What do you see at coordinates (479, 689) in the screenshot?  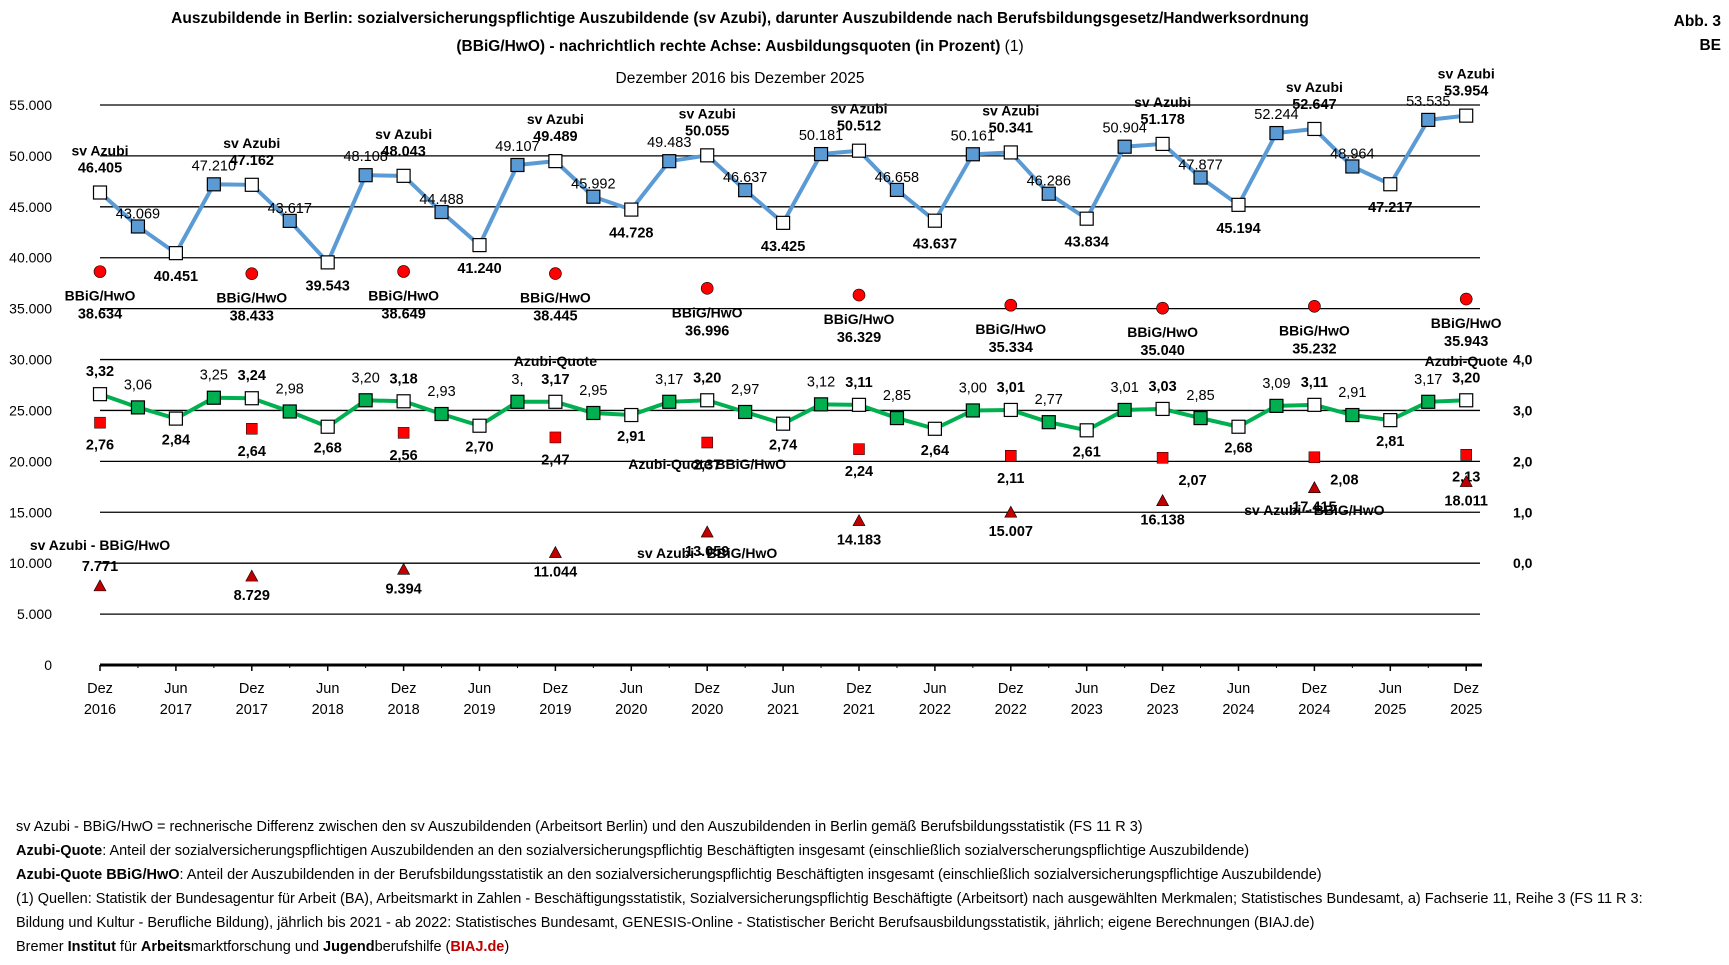 I see `x-tick-label-month: Jun` at bounding box center [479, 689].